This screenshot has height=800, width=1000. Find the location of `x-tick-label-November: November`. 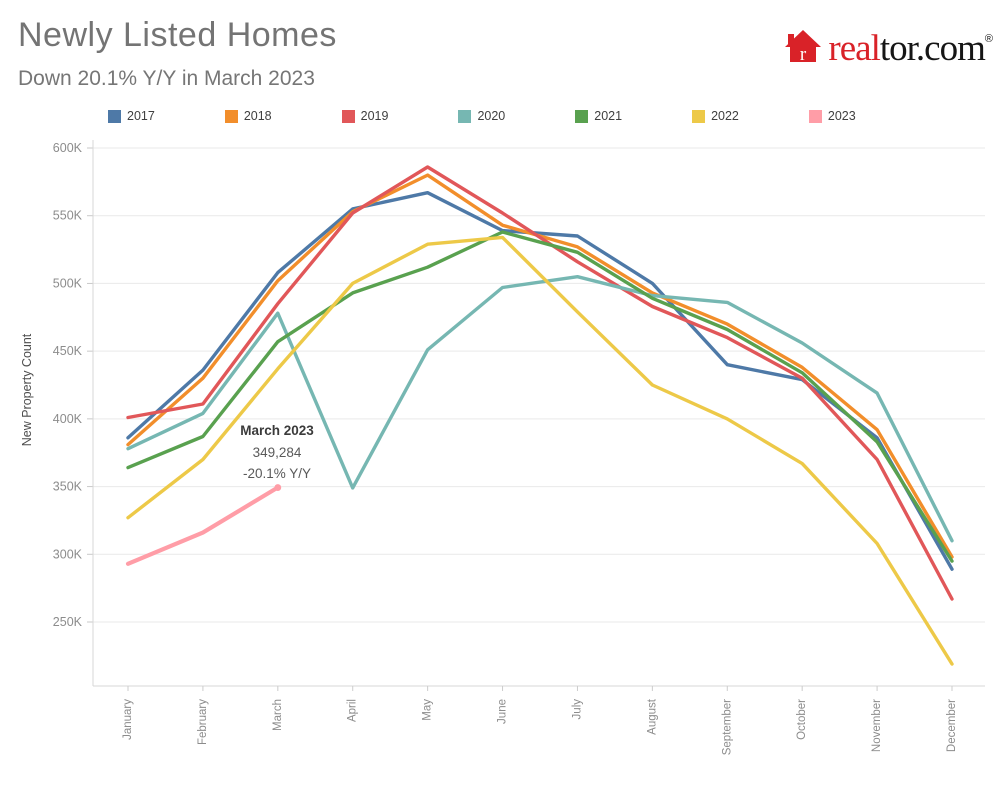

x-tick-label-November: November is located at coordinates (877, 725).